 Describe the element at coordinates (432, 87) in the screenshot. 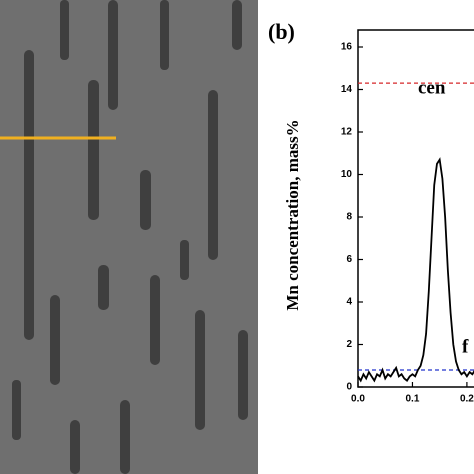

I see `annotation: cen` at that location.